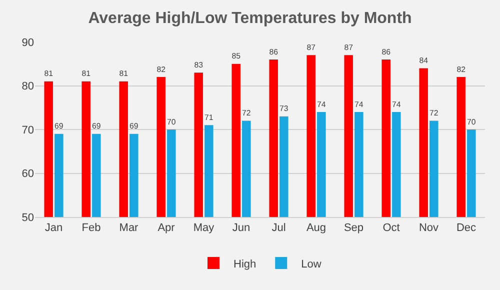 This screenshot has height=290, width=500. Describe the element at coordinates (53, 228) in the screenshot. I see `x-tick-label: Jan` at that location.